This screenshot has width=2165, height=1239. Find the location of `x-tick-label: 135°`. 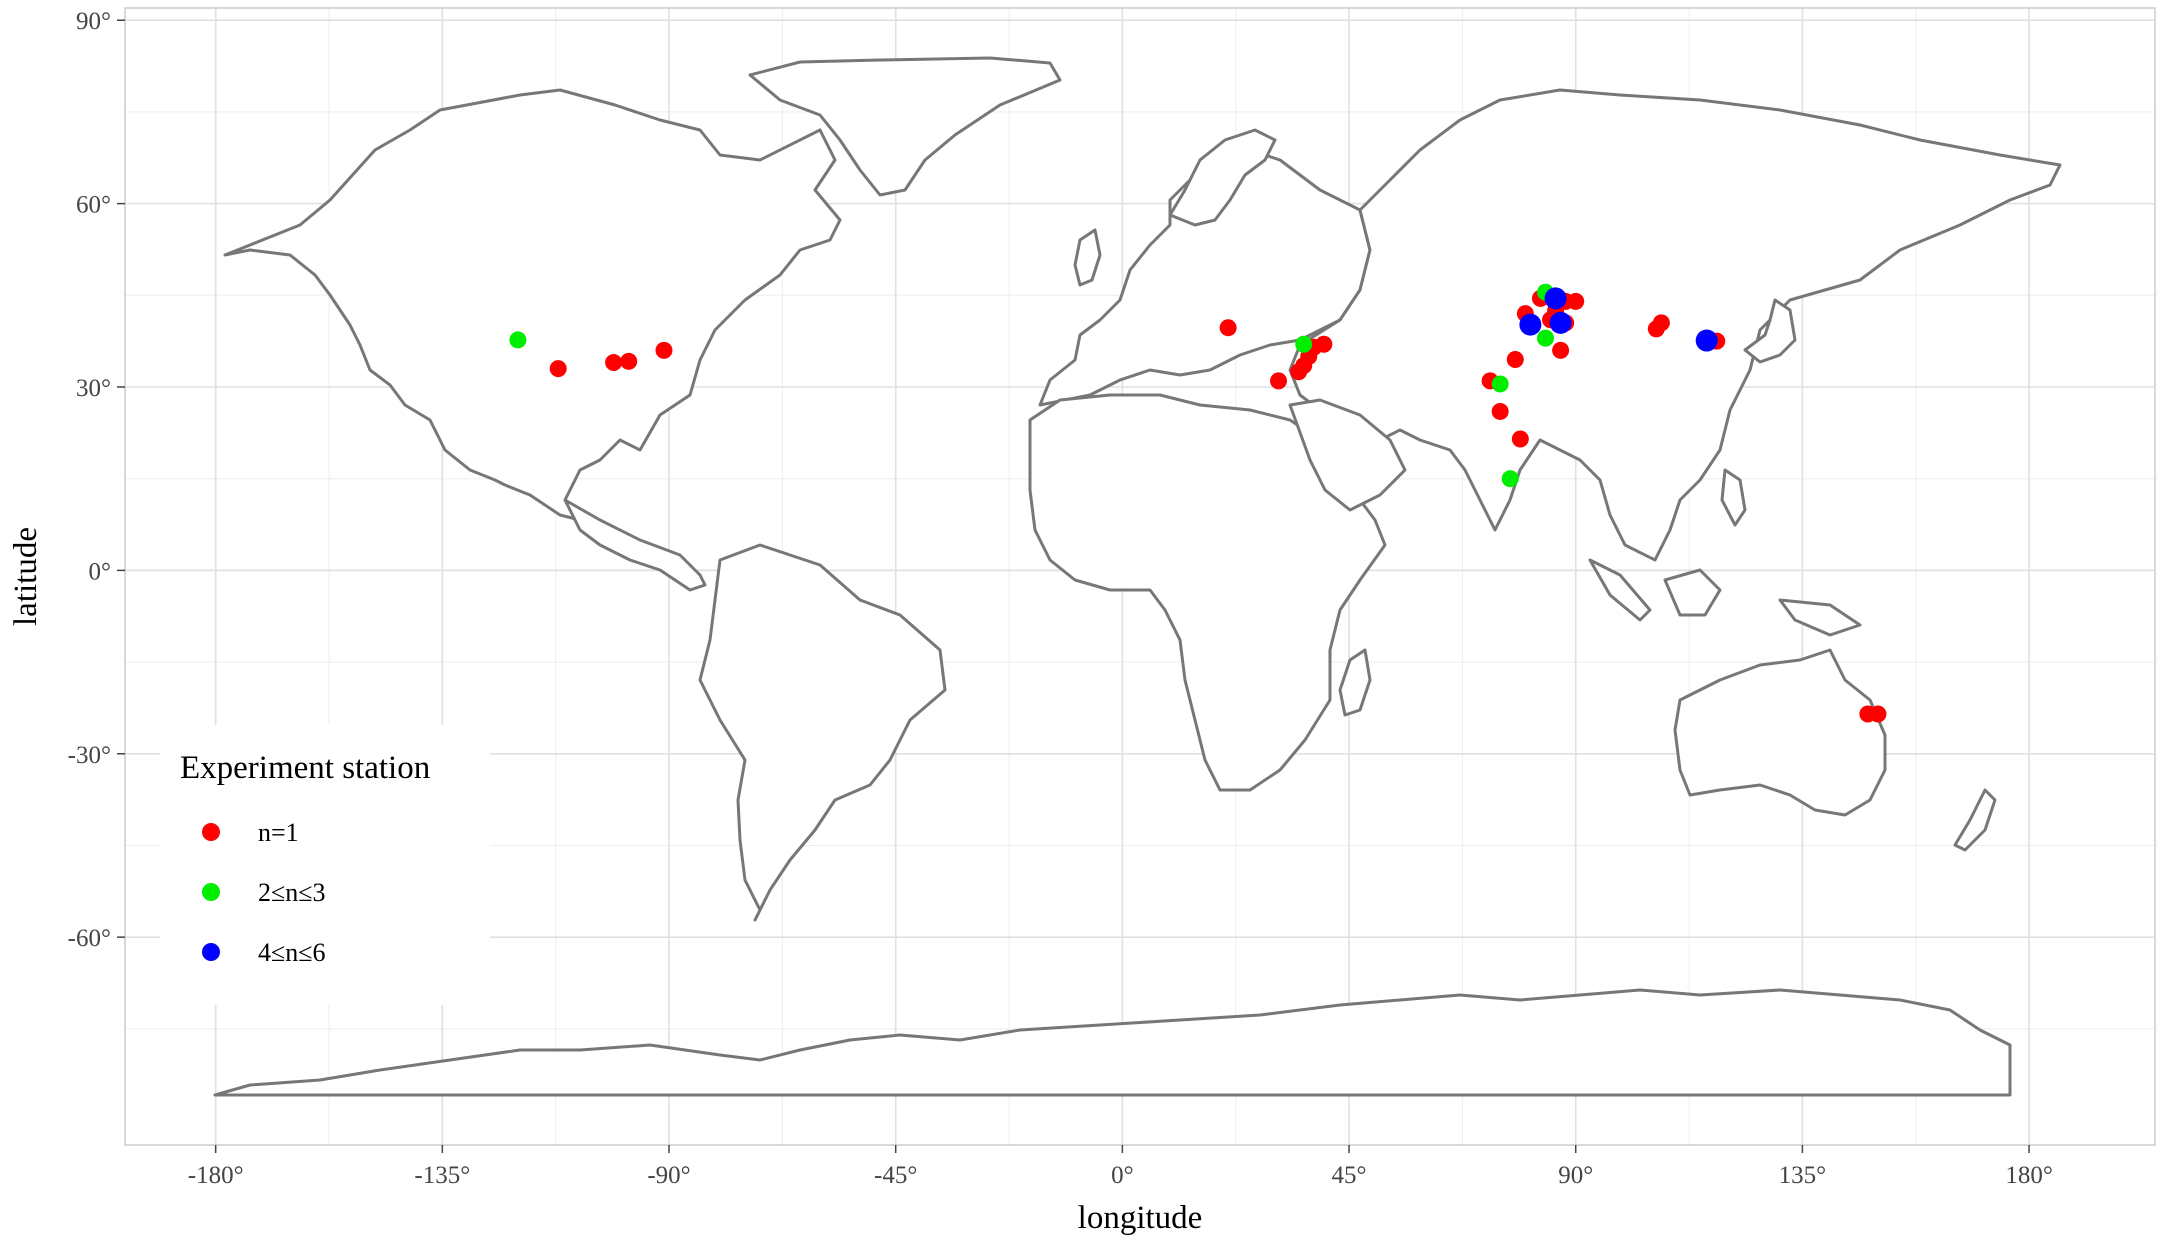

x-tick-label: 135° is located at coordinates (1803, 1175).